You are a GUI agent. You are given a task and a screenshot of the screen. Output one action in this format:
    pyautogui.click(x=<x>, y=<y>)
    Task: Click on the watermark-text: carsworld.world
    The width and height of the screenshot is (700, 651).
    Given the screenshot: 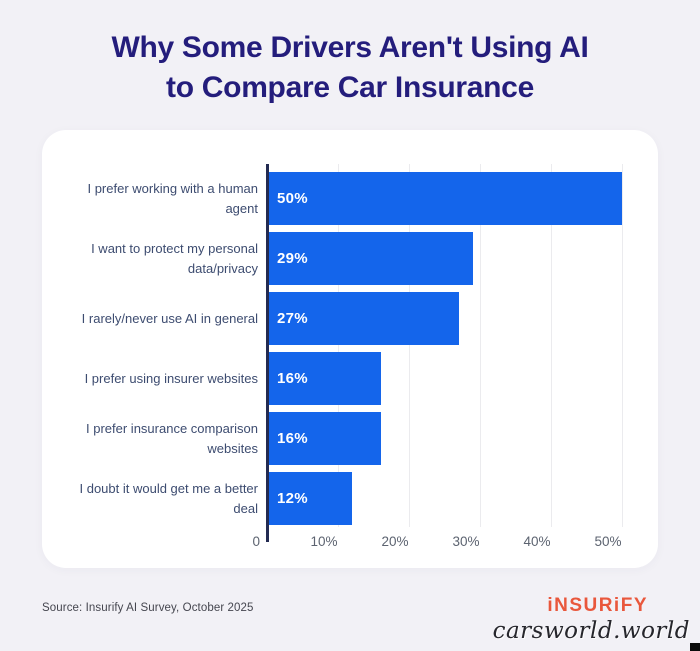 What is the action you would take?
    pyautogui.click(x=591, y=631)
    